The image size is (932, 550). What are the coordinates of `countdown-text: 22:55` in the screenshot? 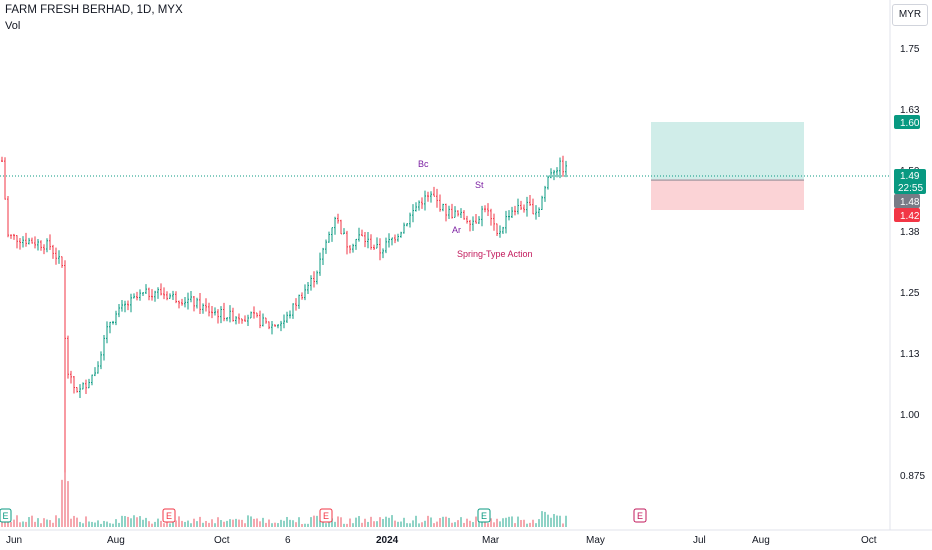 It's located at (910, 188).